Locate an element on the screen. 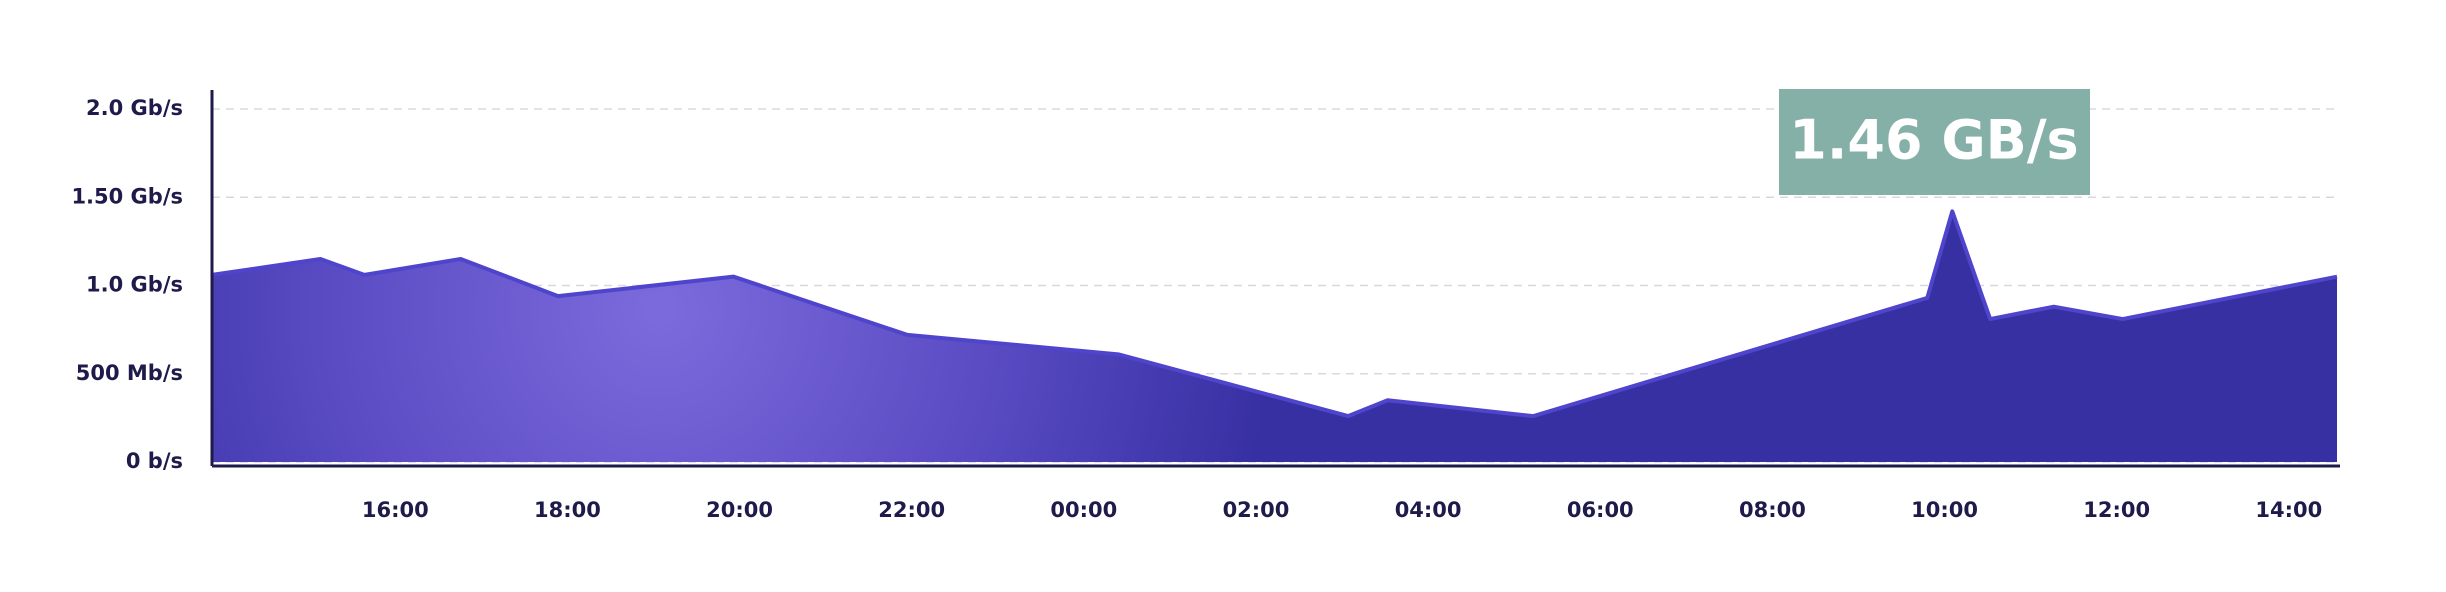  x-tick-label: 20:00 is located at coordinates (739, 510).